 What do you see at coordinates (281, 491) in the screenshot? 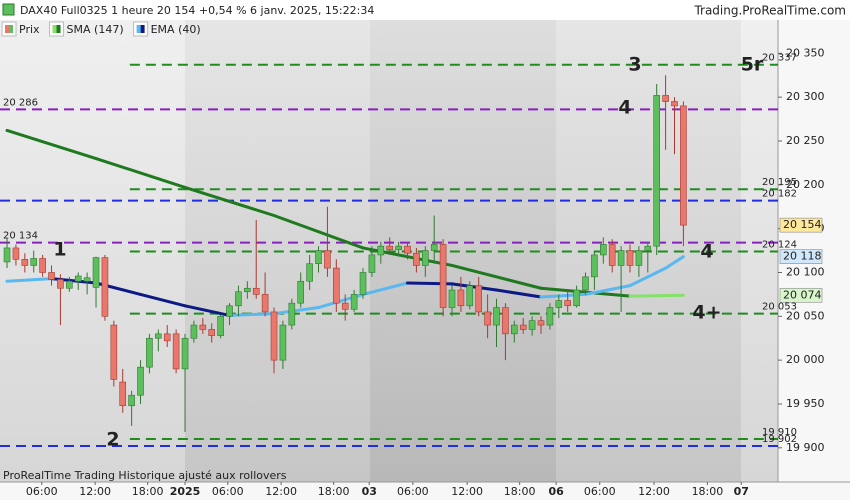
I see `x-tick-label: 12:00` at bounding box center [281, 491].